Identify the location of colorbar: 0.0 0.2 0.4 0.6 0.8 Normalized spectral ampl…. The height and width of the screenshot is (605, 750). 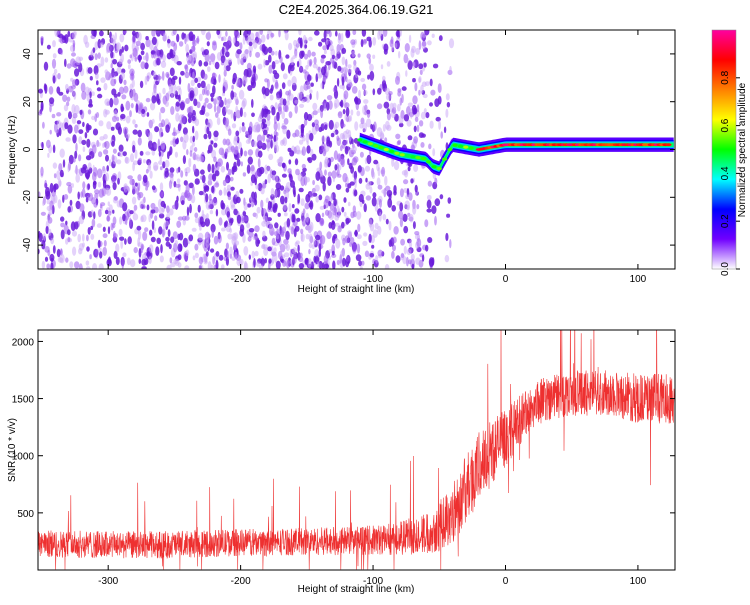
(729, 152).